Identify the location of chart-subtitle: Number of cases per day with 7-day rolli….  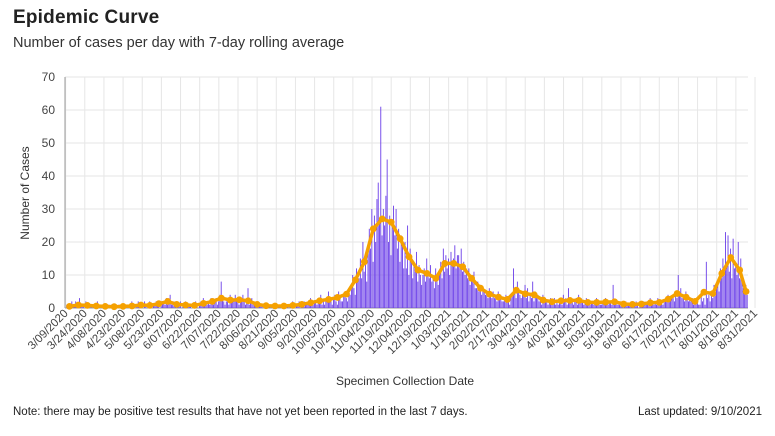
(179, 43).